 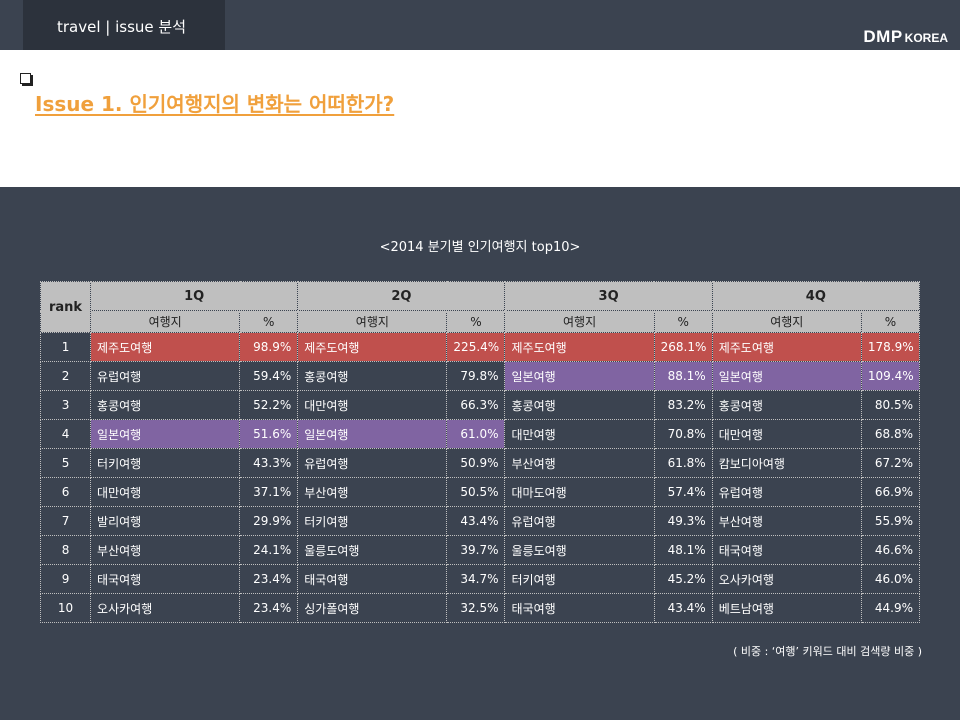 What do you see at coordinates (269, 492) in the screenshot?
I see `percent-cell: 37.1%` at bounding box center [269, 492].